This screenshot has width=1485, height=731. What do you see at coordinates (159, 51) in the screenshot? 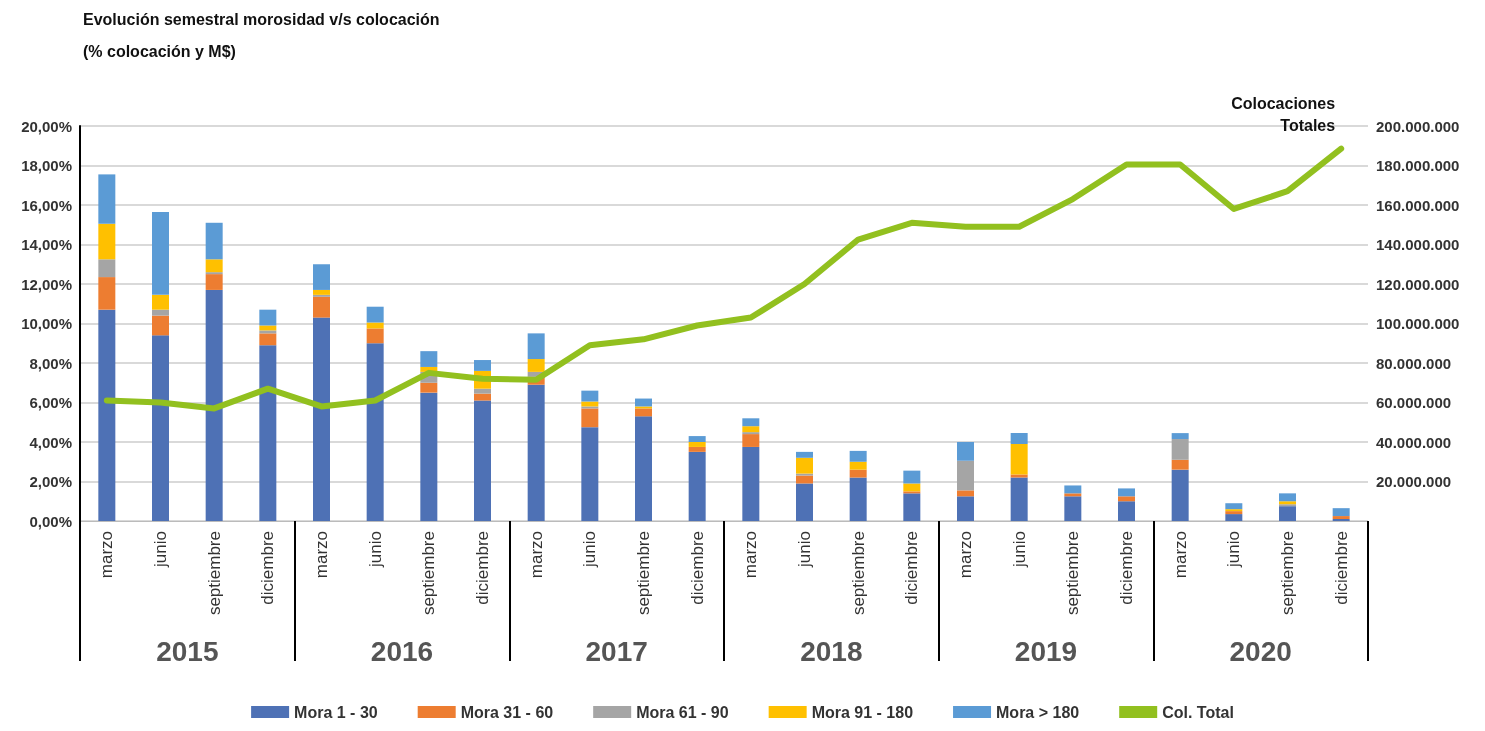
I see `chart-subtitle: (% colocación y M$)` at bounding box center [159, 51].